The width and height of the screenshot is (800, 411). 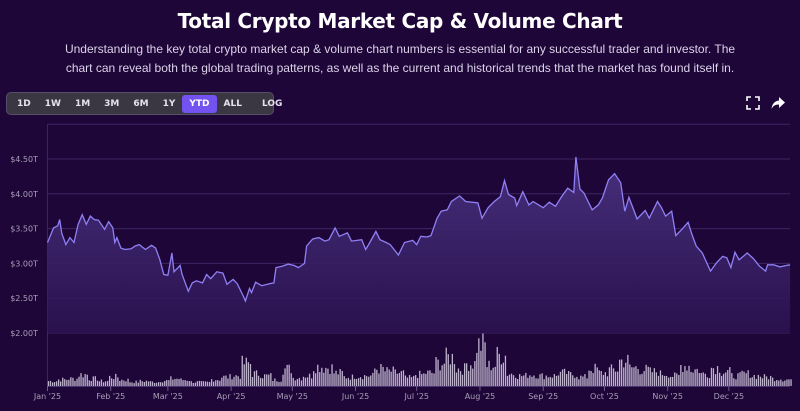 I want to click on y-tick-label: $4.50T, so click(x=24, y=159).